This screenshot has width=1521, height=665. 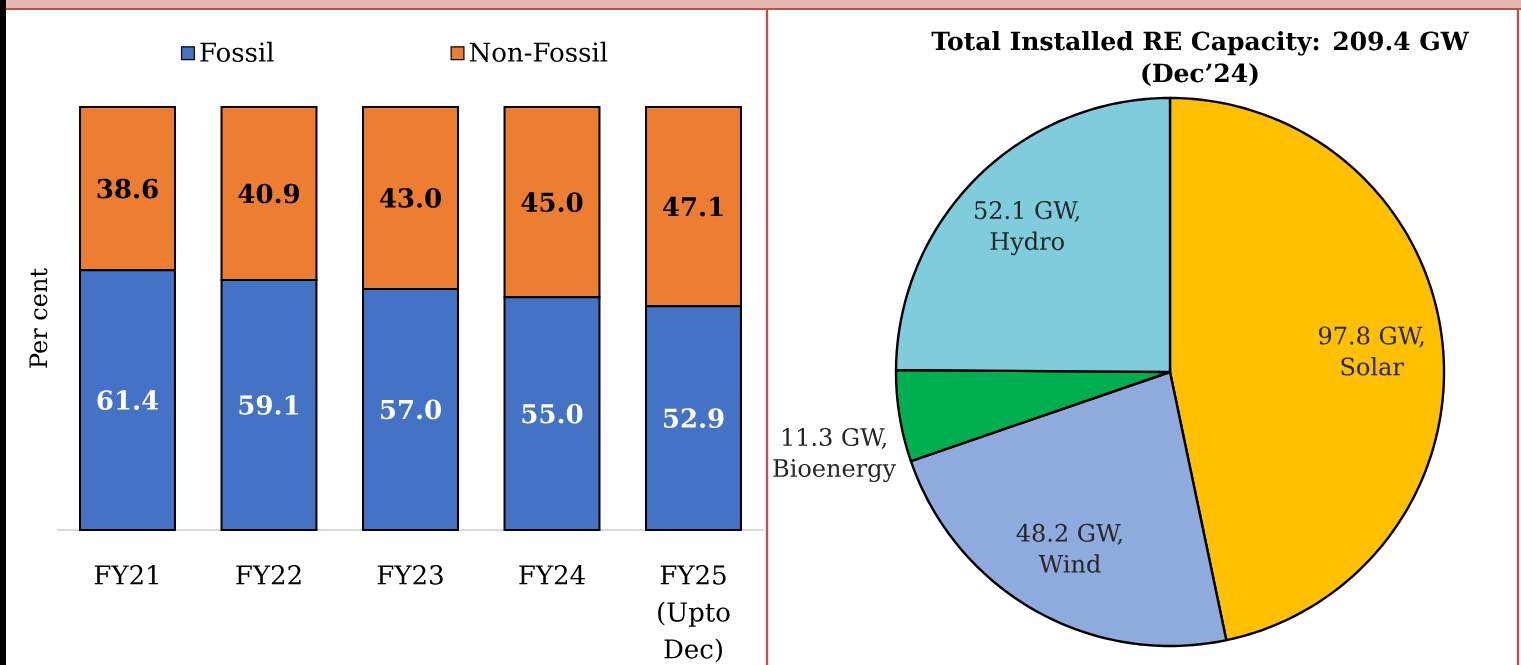 What do you see at coordinates (1200, 58) in the screenshot?
I see `chart-title: Total Installed RE Capacity: 209.4 GW (Dec’24)` at bounding box center [1200, 58].